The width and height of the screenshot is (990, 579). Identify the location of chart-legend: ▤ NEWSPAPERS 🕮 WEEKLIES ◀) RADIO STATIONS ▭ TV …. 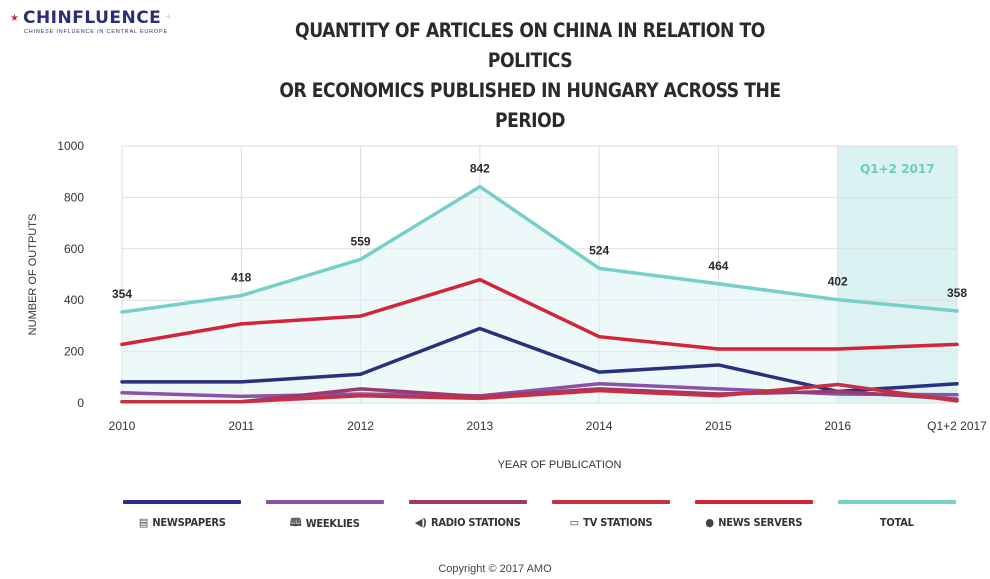
(542, 520).